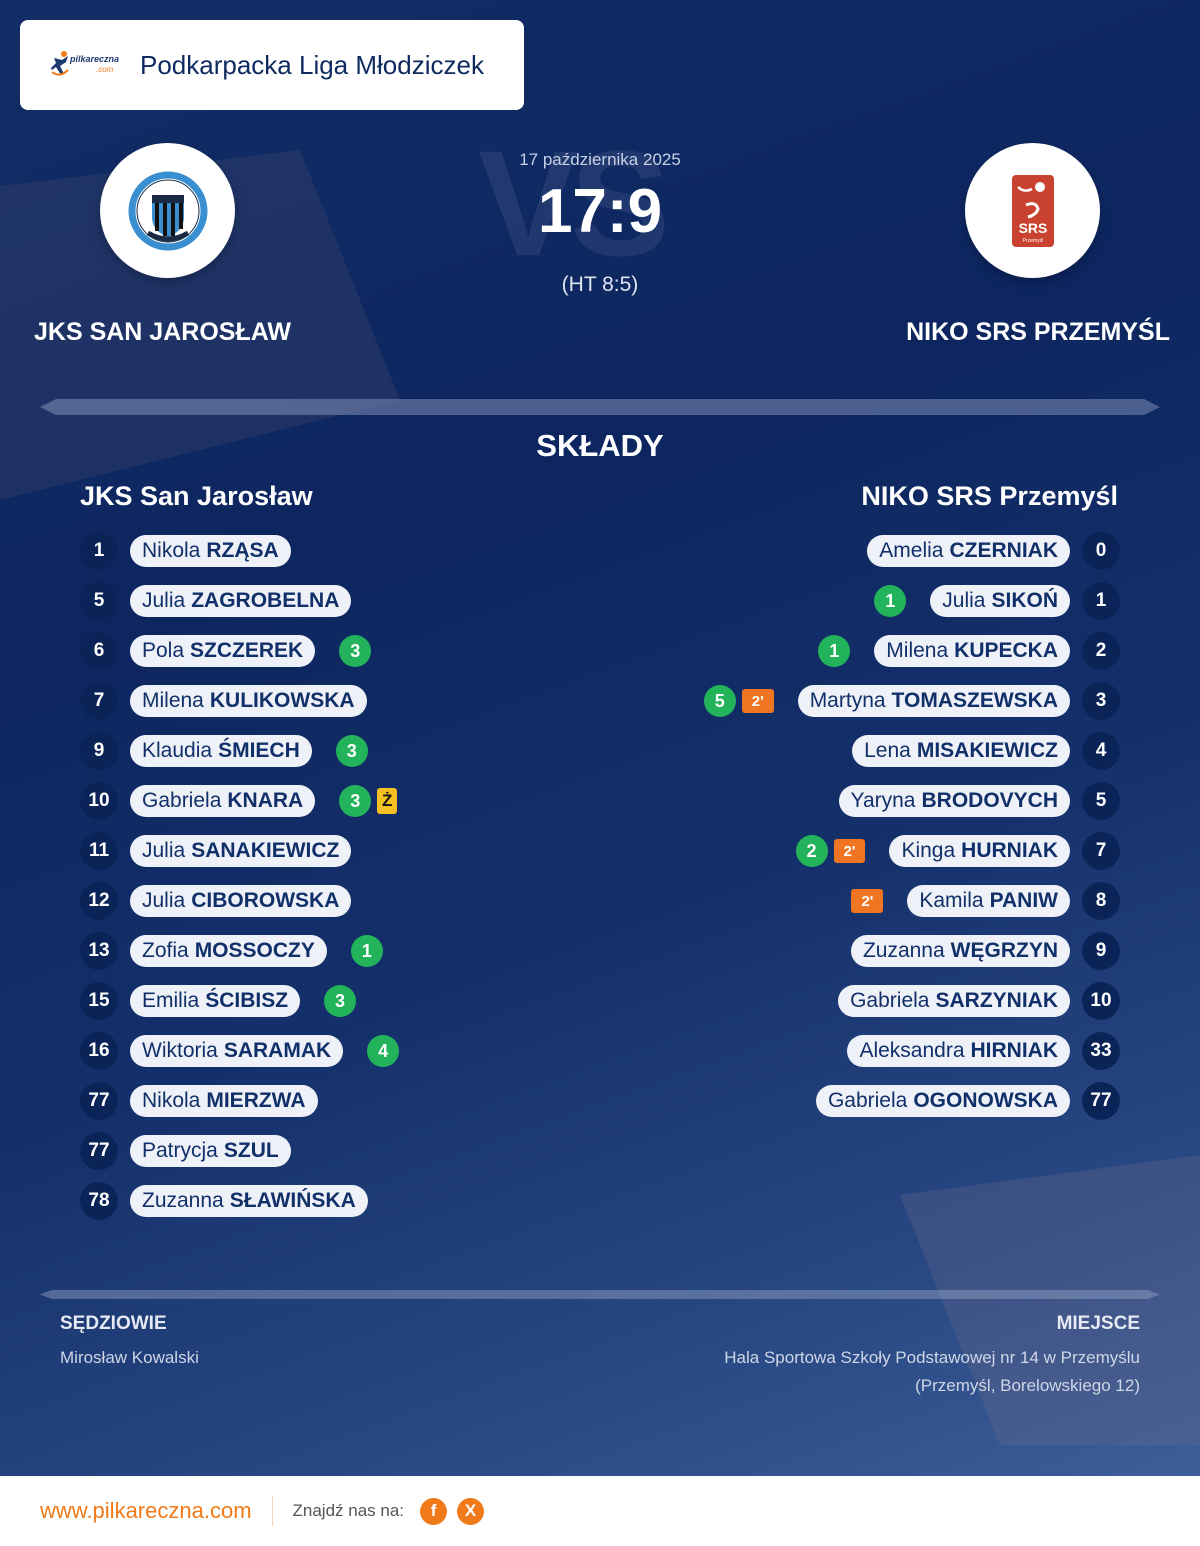  I want to click on player-name: Lena MISAKIEWICZ, so click(961, 751).